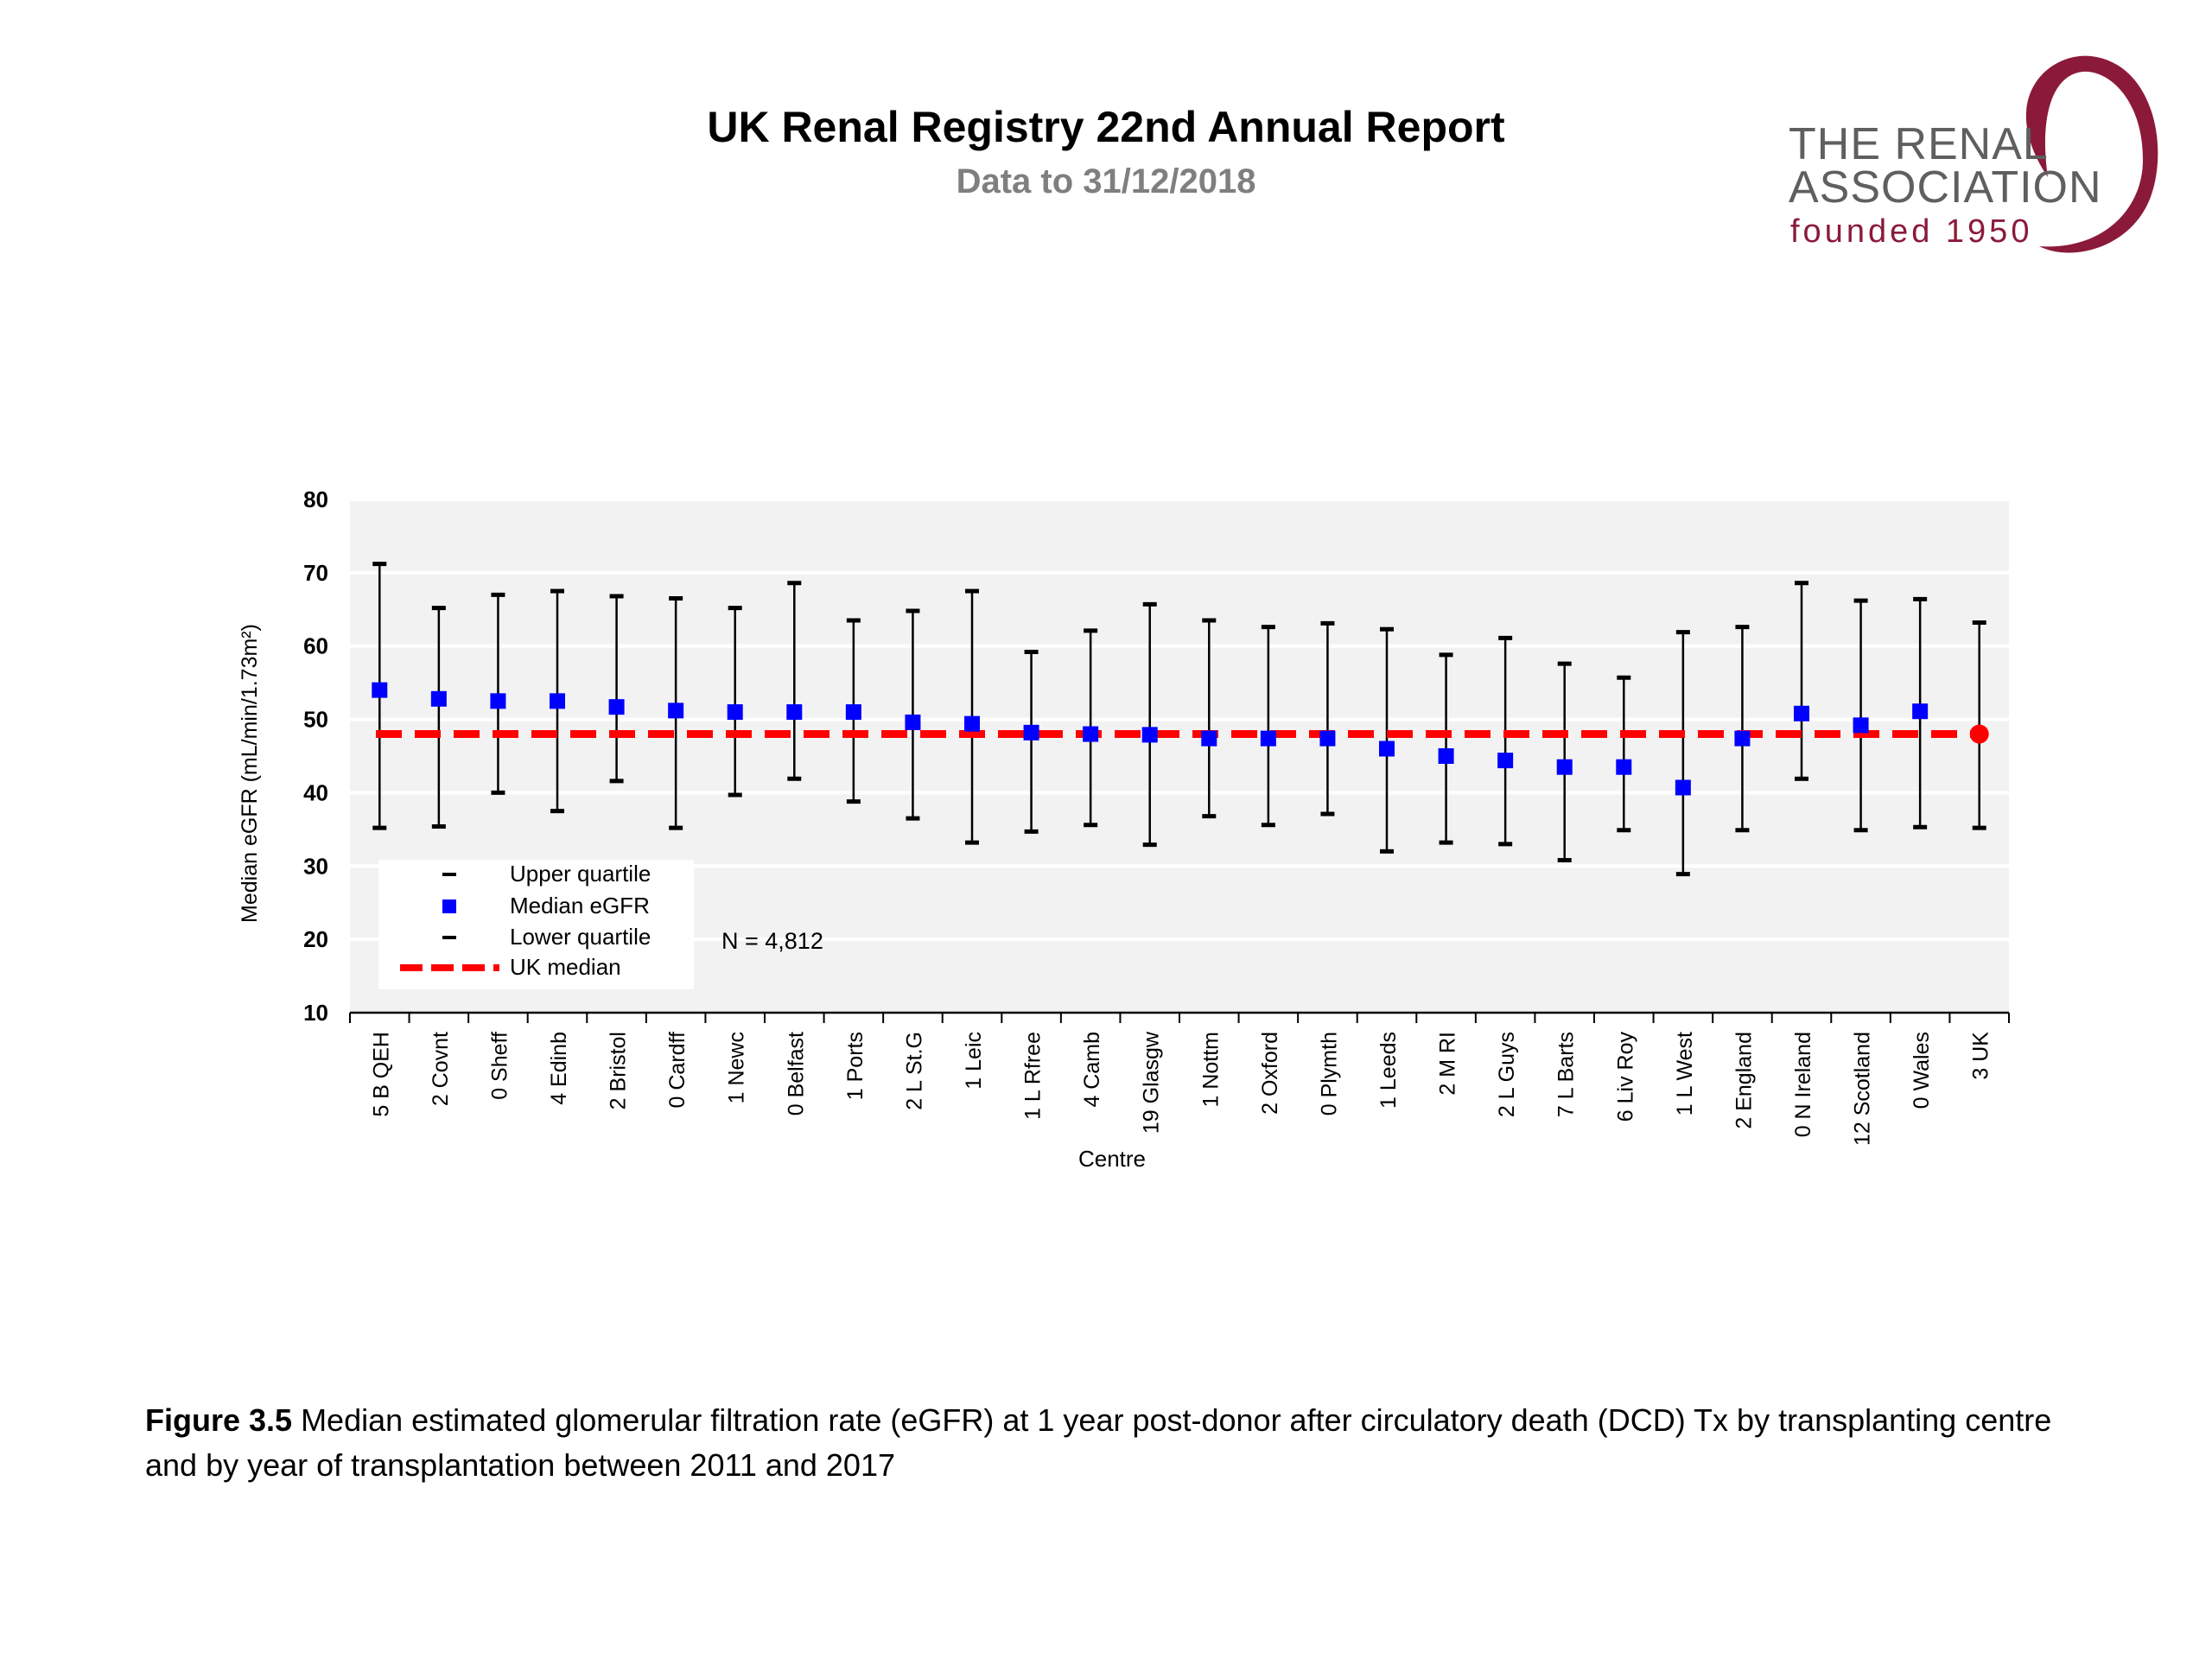 The height and width of the screenshot is (1659, 2212). I want to click on x-axis-label: Centre, so click(1112, 1159).